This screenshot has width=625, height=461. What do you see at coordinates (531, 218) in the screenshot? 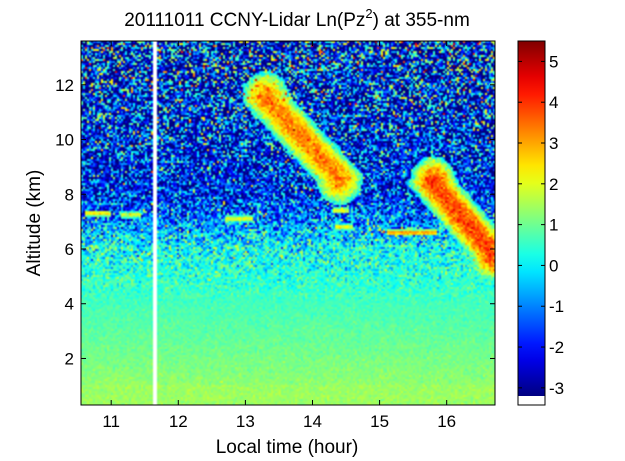
I see `colorbar-gradient` at bounding box center [531, 218].